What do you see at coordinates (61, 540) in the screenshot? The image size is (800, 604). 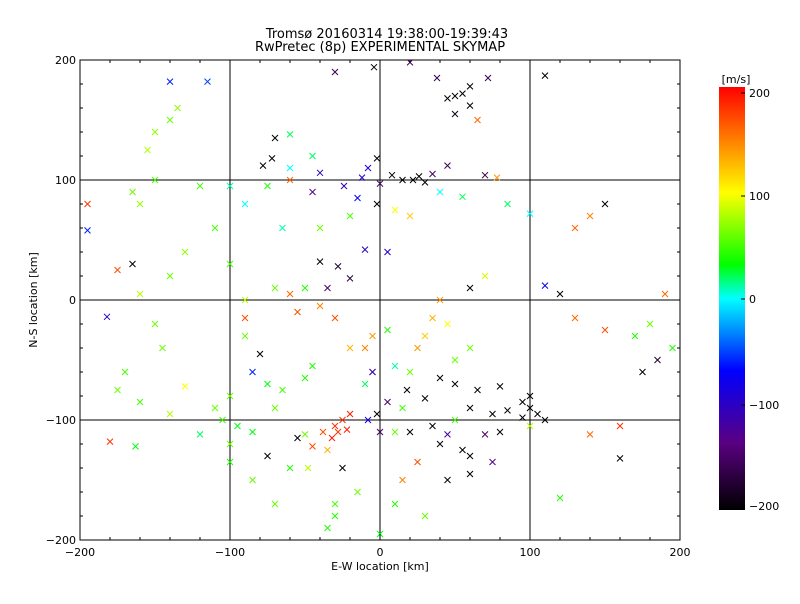 I see `y-tick-label-0: −200` at bounding box center [61, 540].